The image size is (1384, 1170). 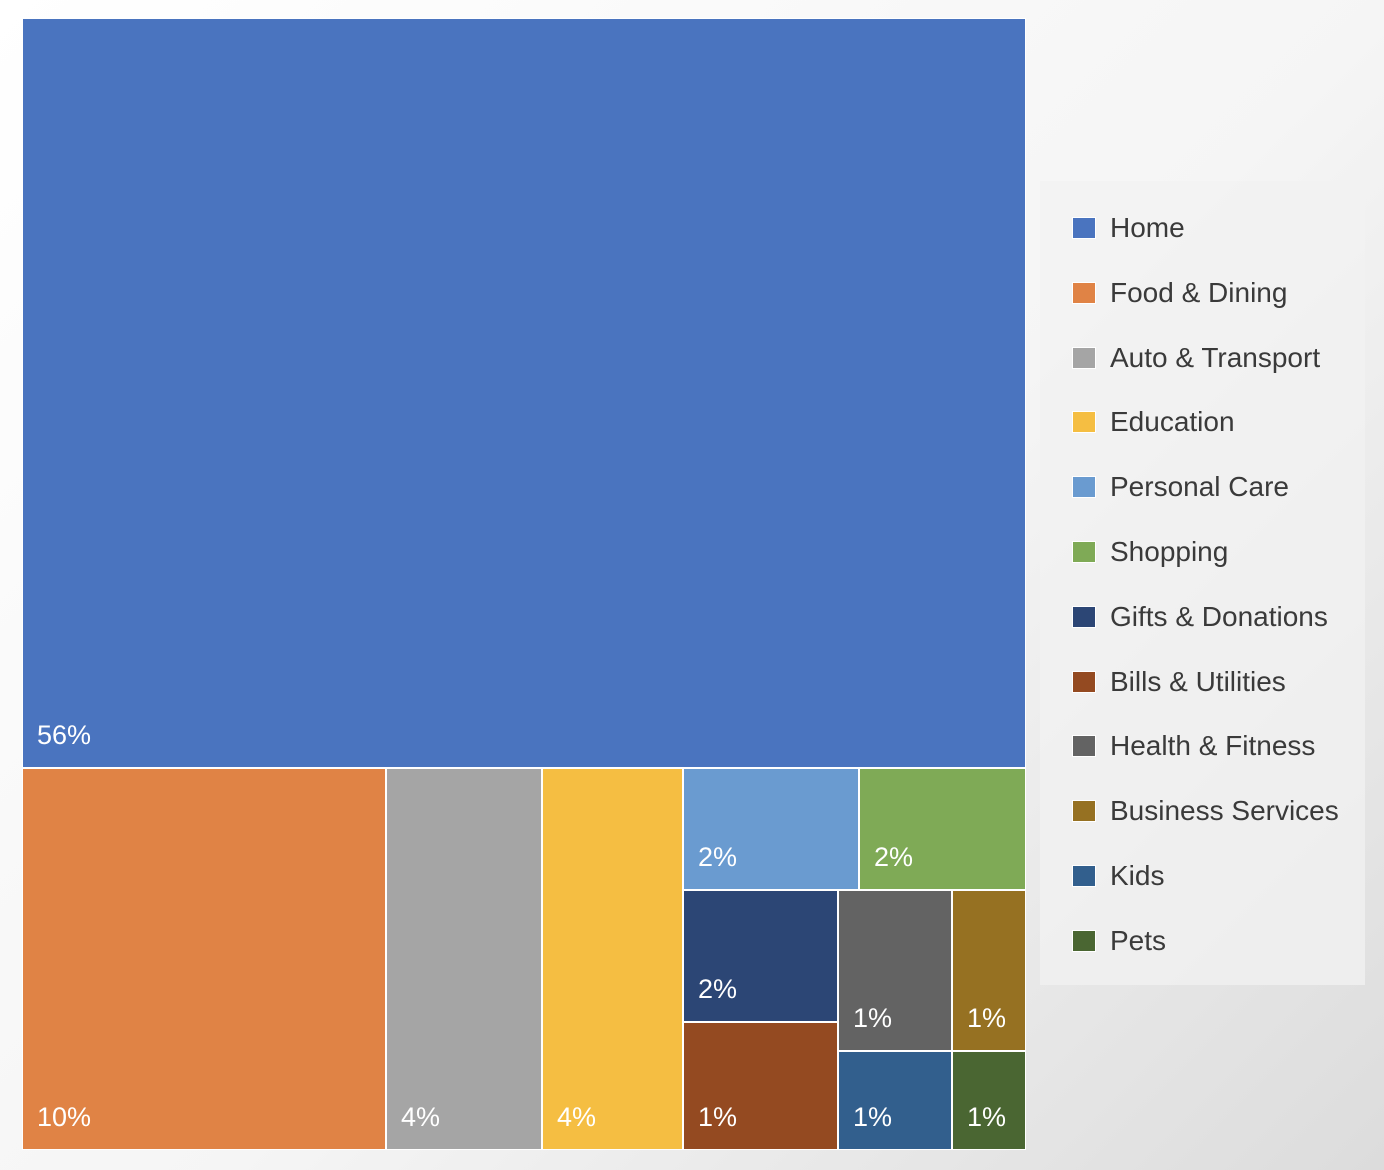 What do you see at coordinates (1169, 551) in the screenshot?
I see `legend-label: Shopping` at bounding box center [1169, 551].